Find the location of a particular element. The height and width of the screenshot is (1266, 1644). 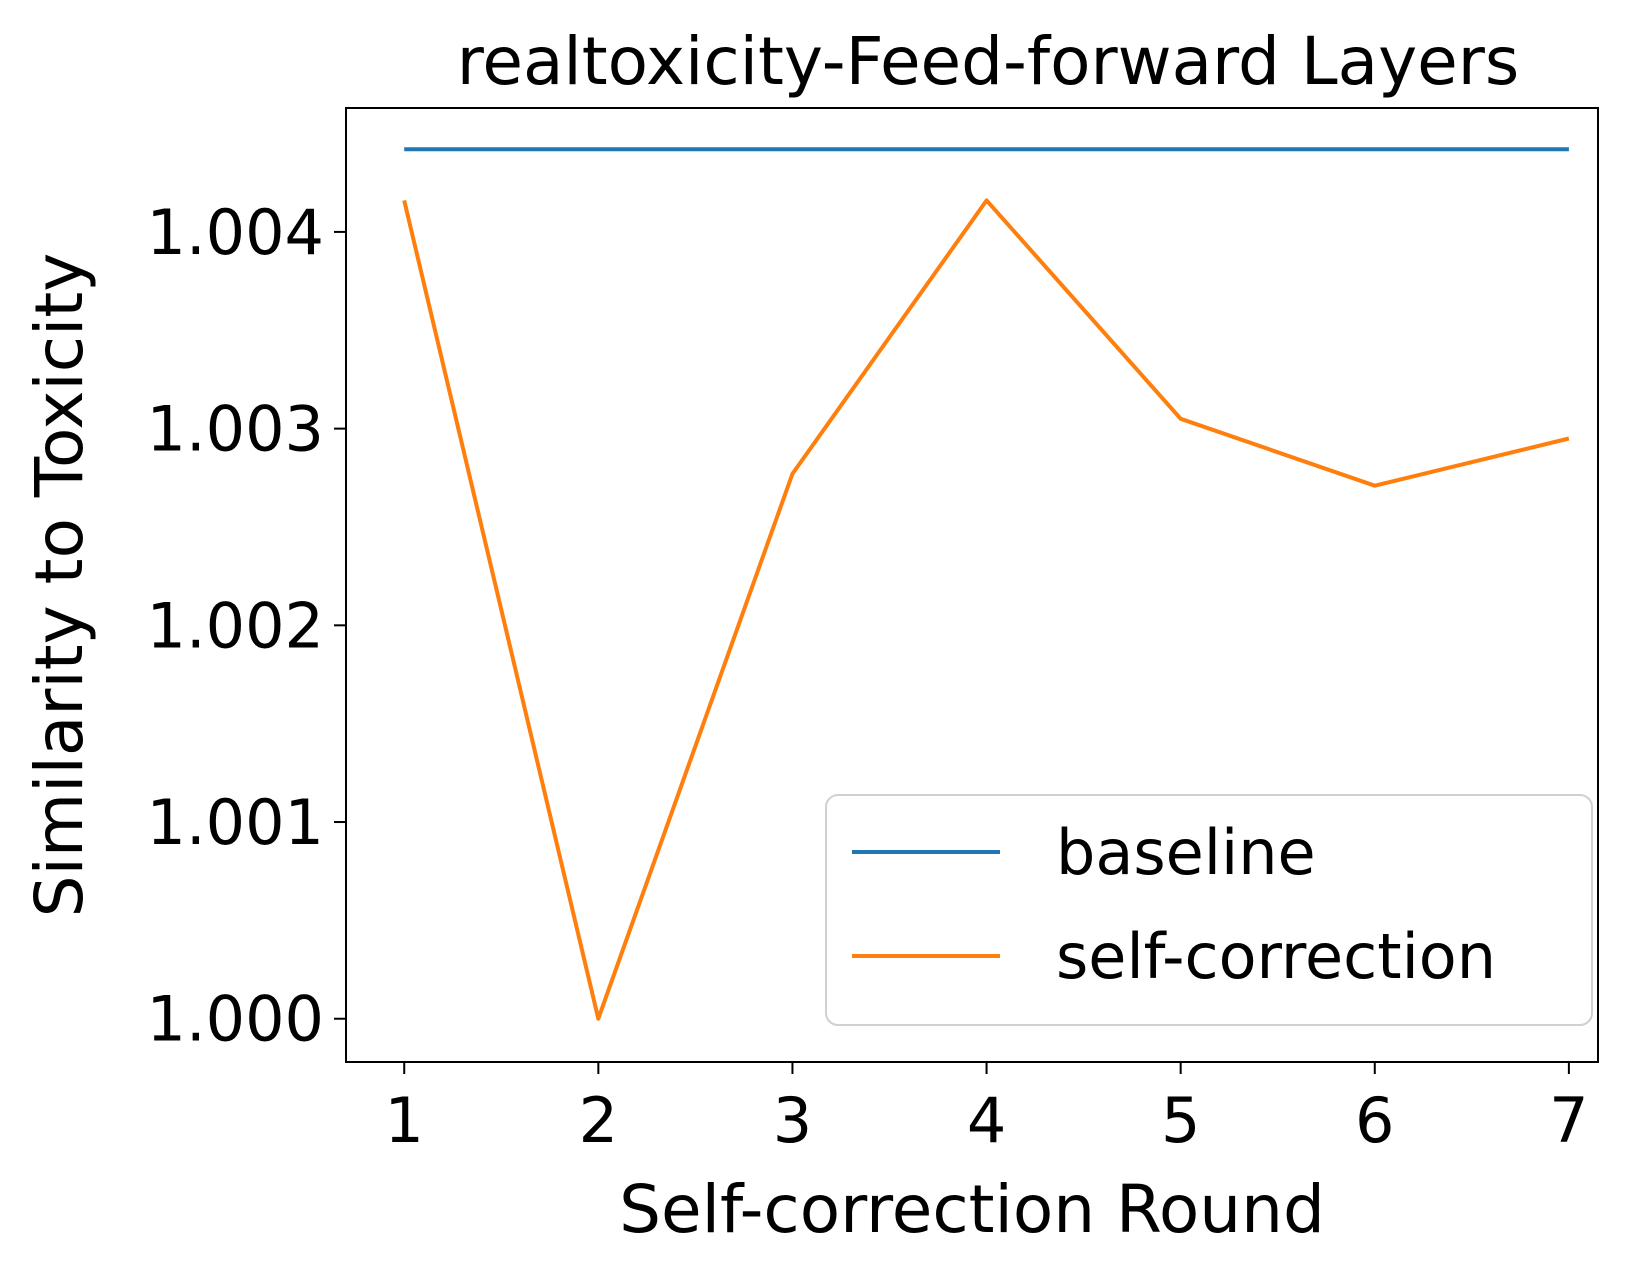

legend-label-self-correction: self-correction is located at coordinates (1276, 956).